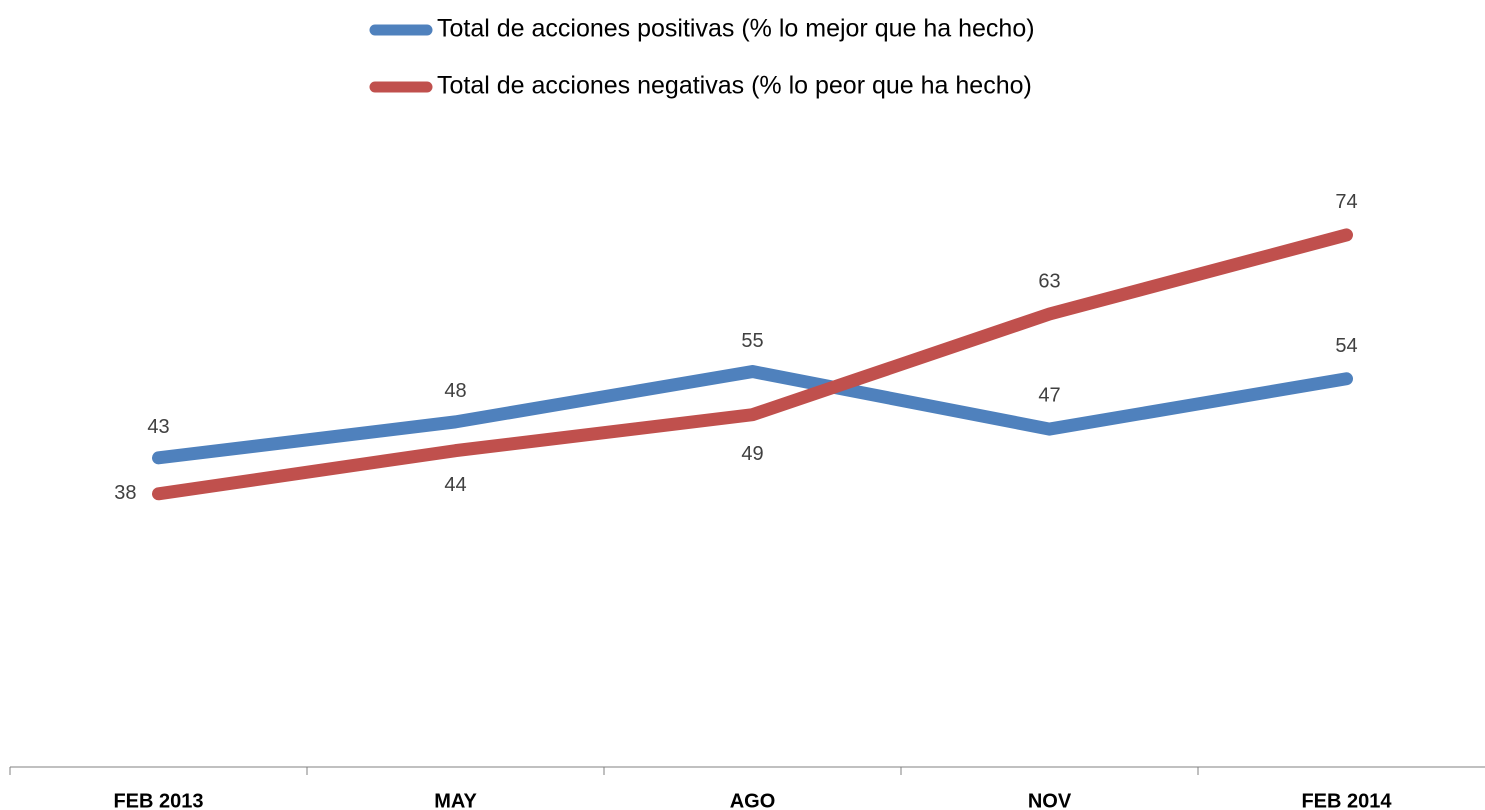  I want to click on data-label: 63, so click(1049, 281).